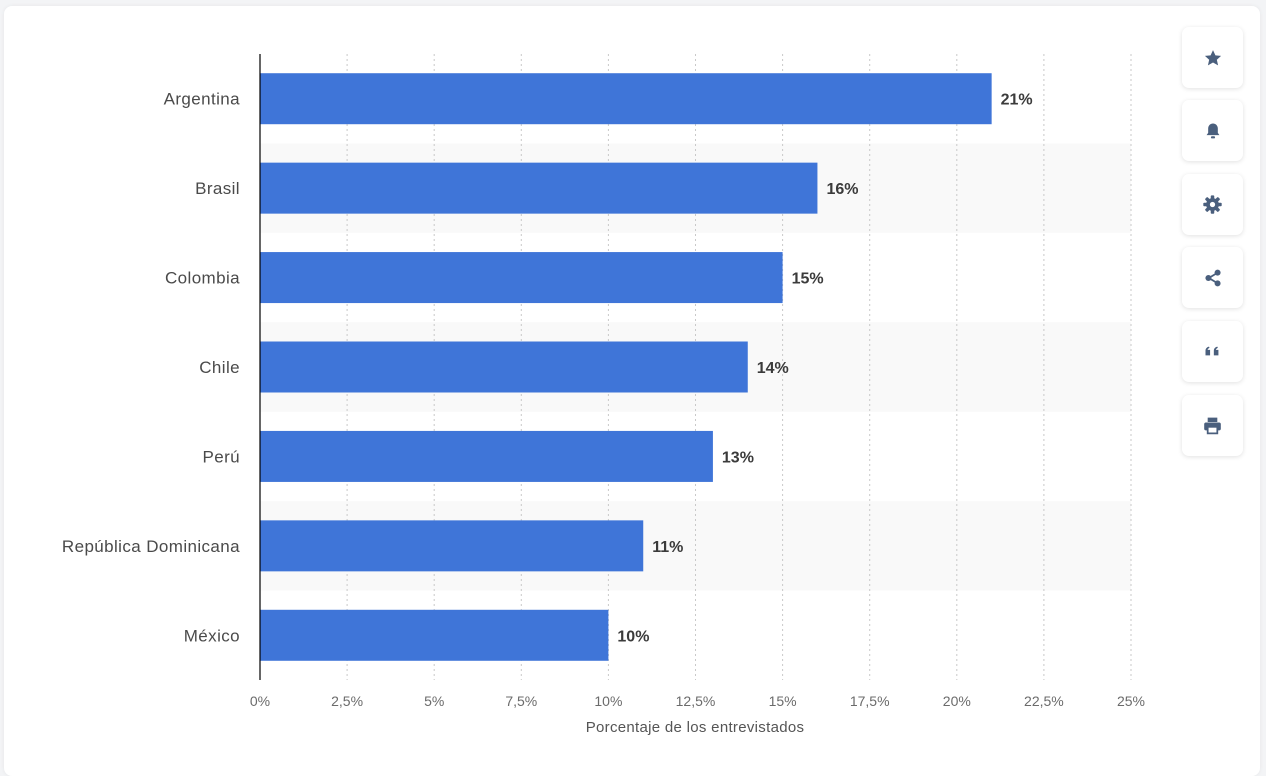  I want to click on category-label: Brasil, so click(217, 188).